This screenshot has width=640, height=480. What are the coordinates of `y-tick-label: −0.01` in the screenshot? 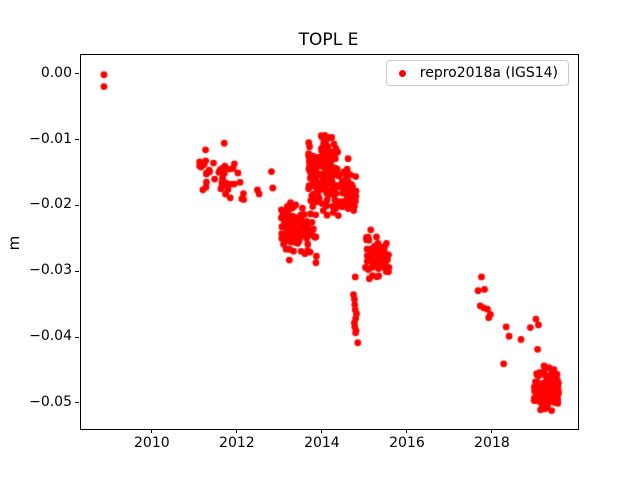 It's located at (50, 138).